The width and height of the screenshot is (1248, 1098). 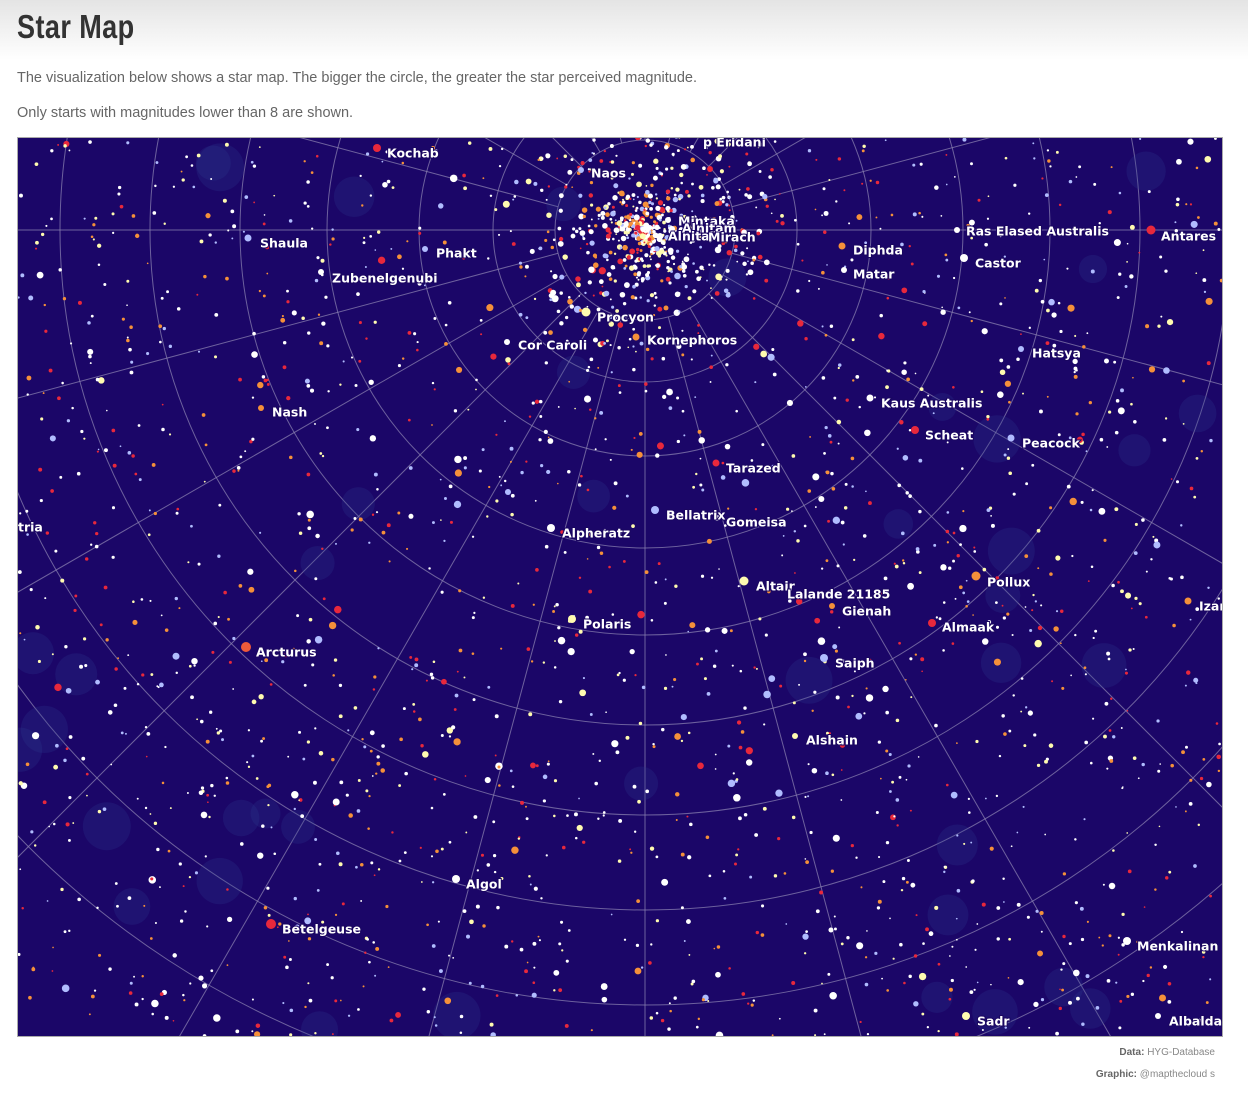 I want to click on credit-key: Graphic:, so click(x=1116, y=1074).